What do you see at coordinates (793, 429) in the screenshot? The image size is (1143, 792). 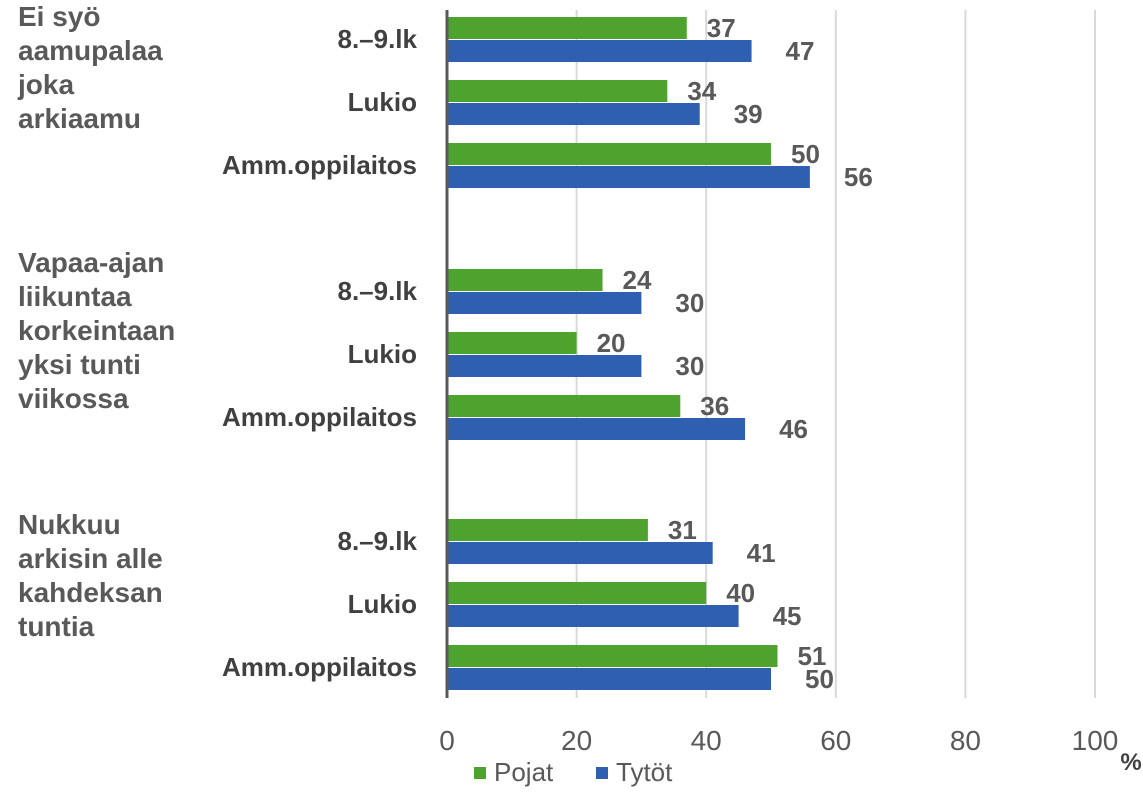 I see `data-label: 46` at bounding box center [793, 429].